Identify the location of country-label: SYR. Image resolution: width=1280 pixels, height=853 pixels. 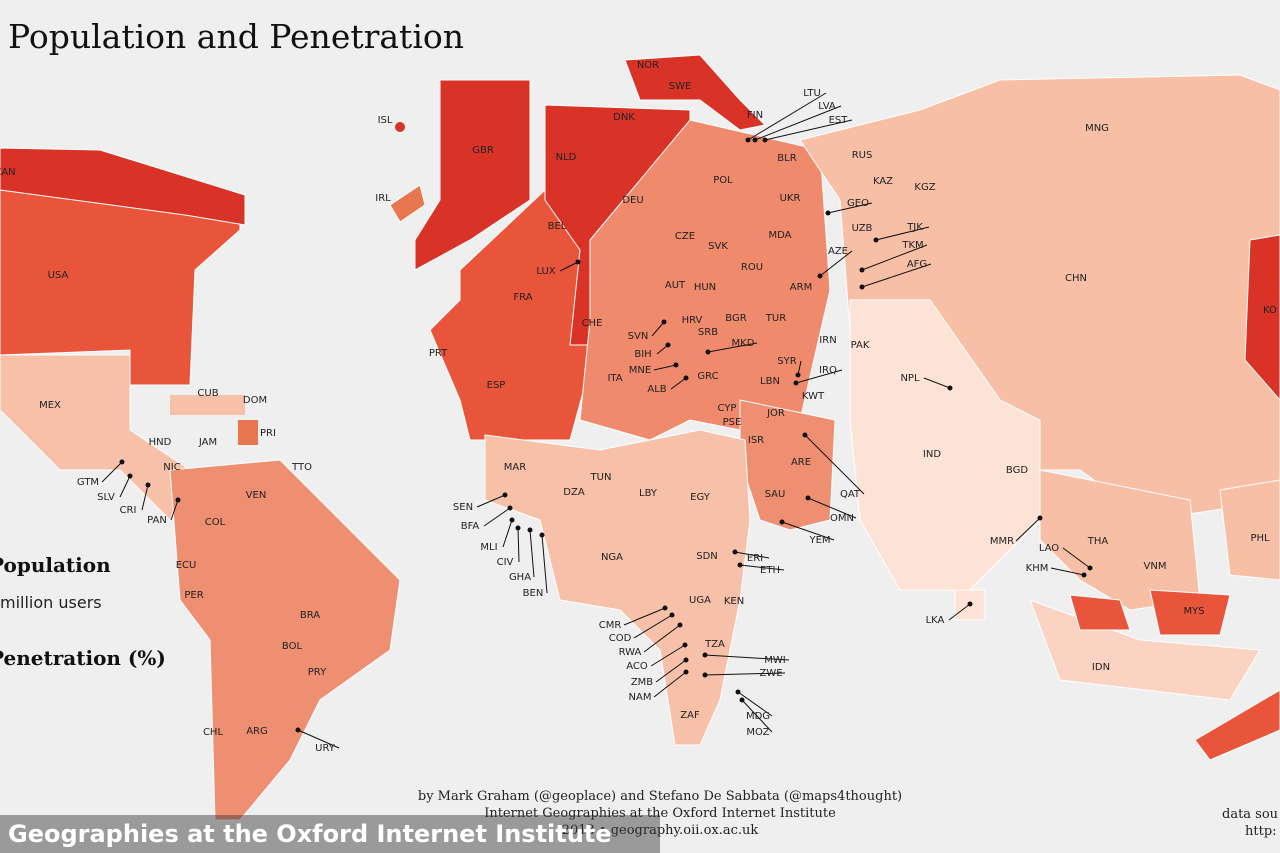
(786, 361).